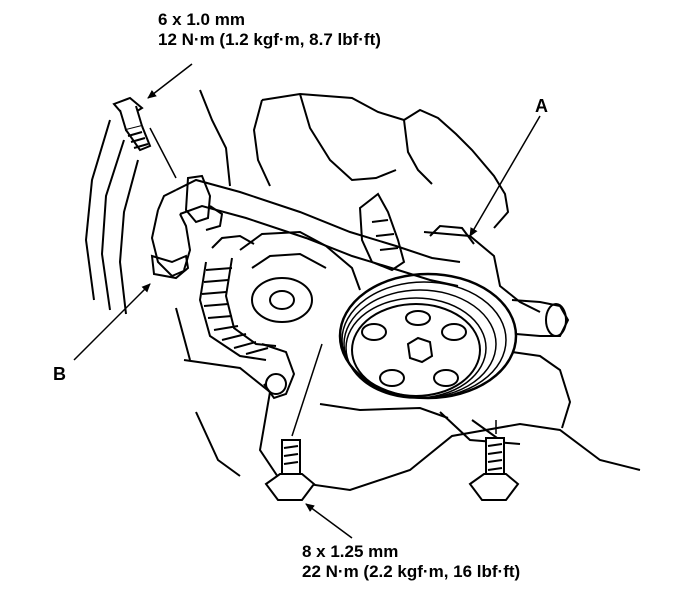  Describe the element at coordinates (204, 202) in the screenshot. I see `hose-clamp-upper` at that location.